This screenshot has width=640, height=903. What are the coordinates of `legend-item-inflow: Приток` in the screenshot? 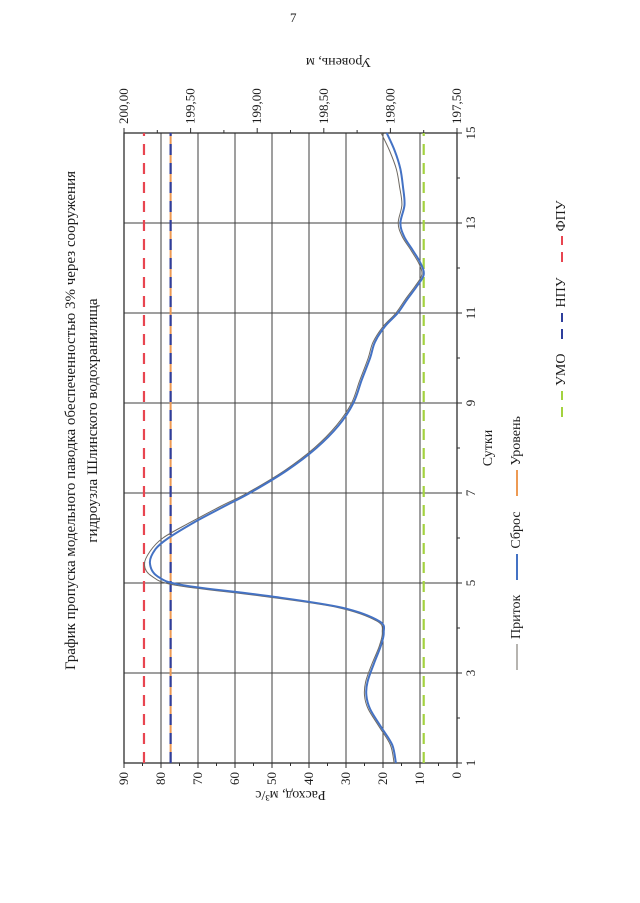 It's located at (517, 632).